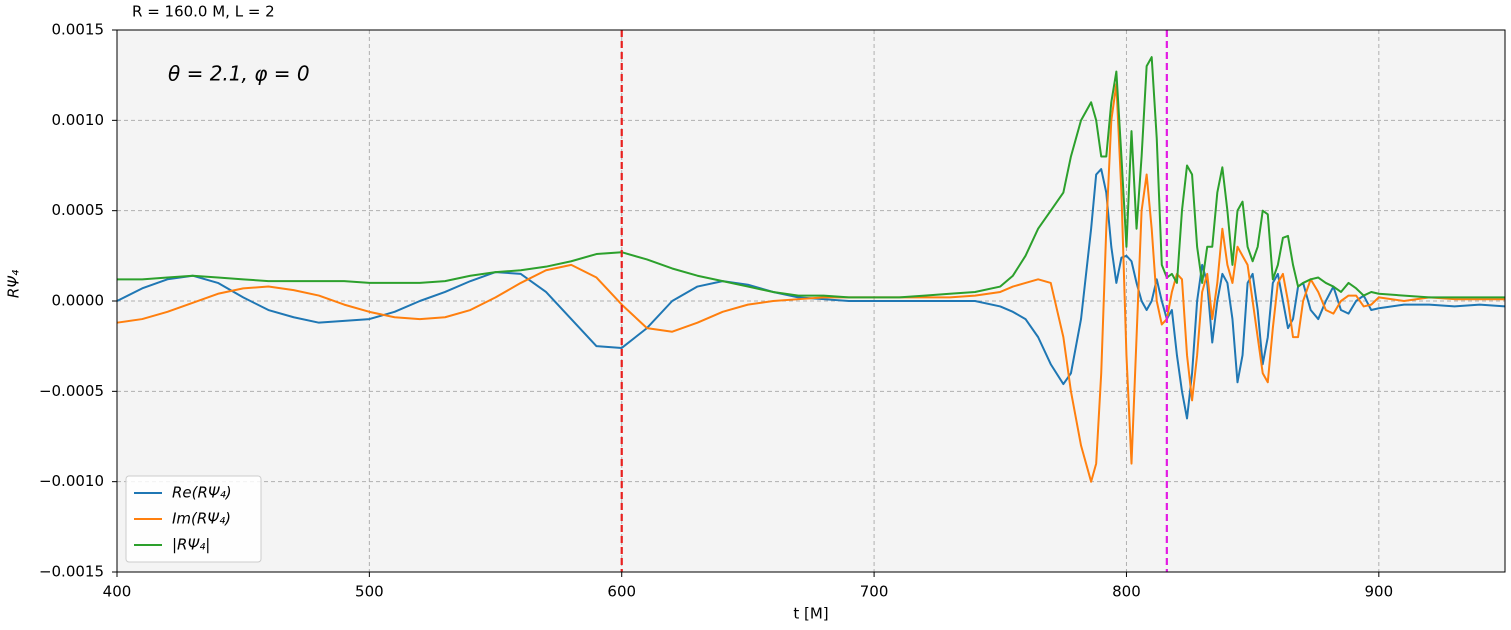  Describe the element at coordinates (71, 481) in the screenshot. I see `y-tick-label: −0.0010` at that location.